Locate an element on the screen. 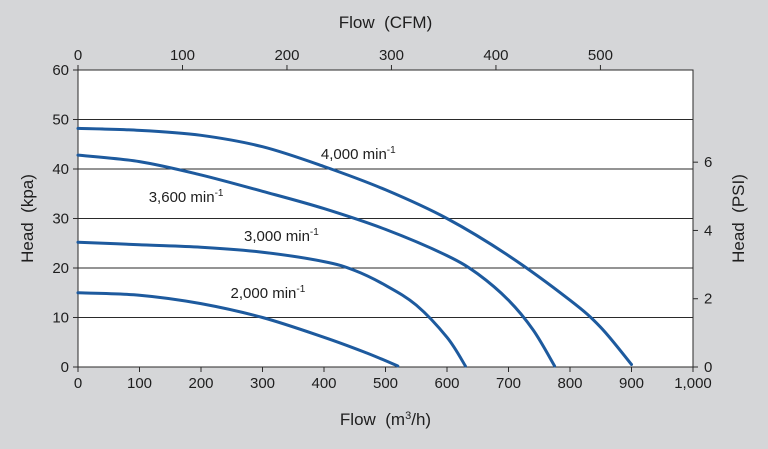  x-axis-title: Flow (m3/h) is located at coordinates (385, 419).